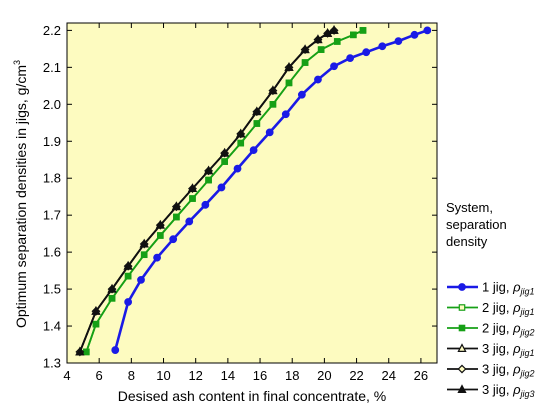 The height and width of the screenshot is (418, 550). I want to click on y-tick-label: 2.1, so click(52, 67).